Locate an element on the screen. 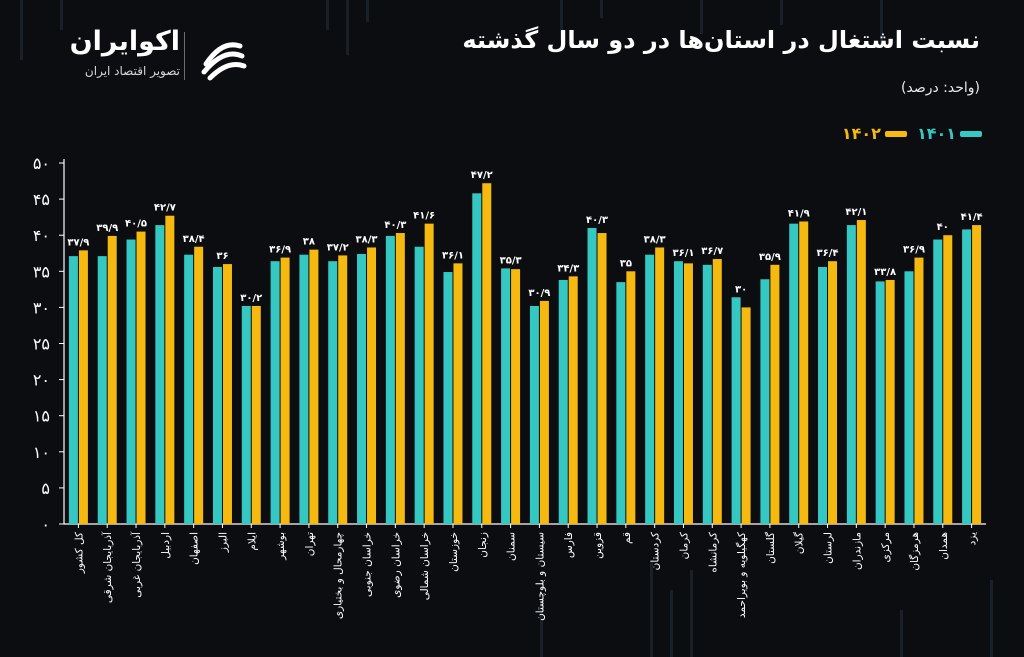 This screenshot has width=1024, height=657. x-category-label: زنجان is located at coordinates (483, 545).